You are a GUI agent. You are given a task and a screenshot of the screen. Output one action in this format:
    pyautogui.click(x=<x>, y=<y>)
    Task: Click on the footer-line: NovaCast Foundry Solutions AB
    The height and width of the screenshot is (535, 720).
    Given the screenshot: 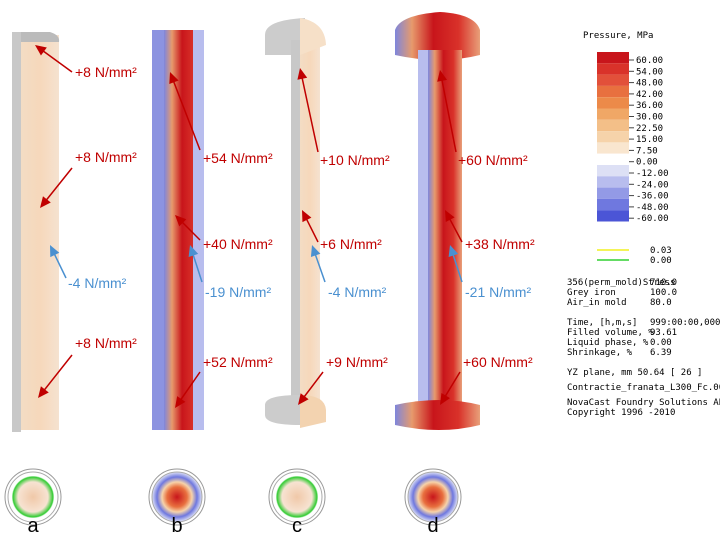 What is the action you would take?
    pyautogui.click(x=643, y=403)
    